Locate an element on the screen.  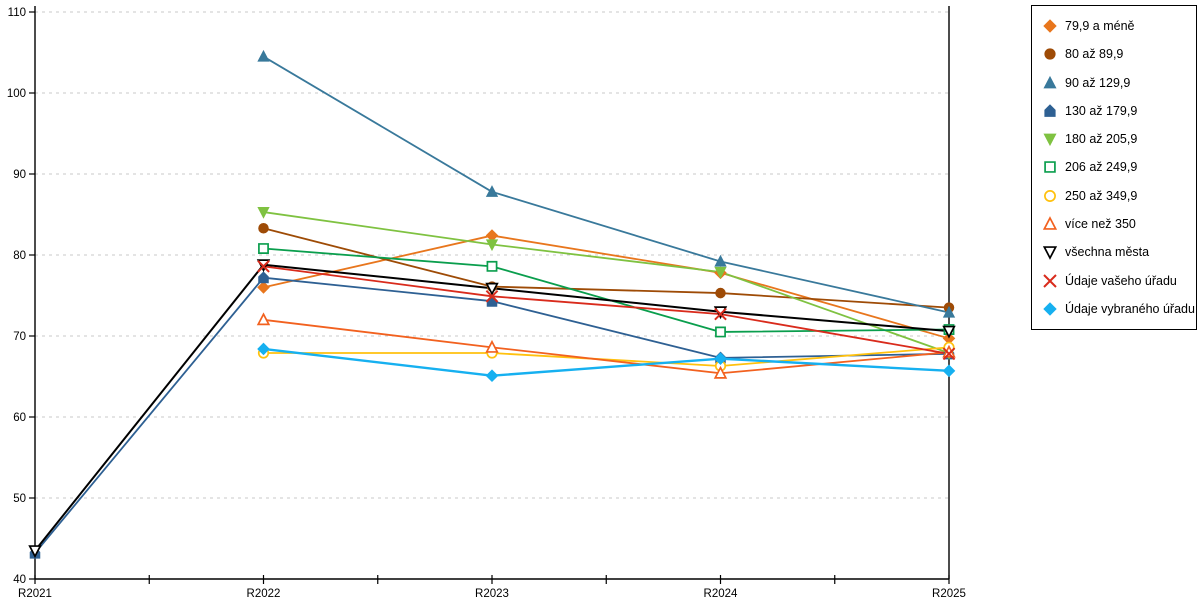
legend-item-8: všechna města is located at coordinates (1119, 252).